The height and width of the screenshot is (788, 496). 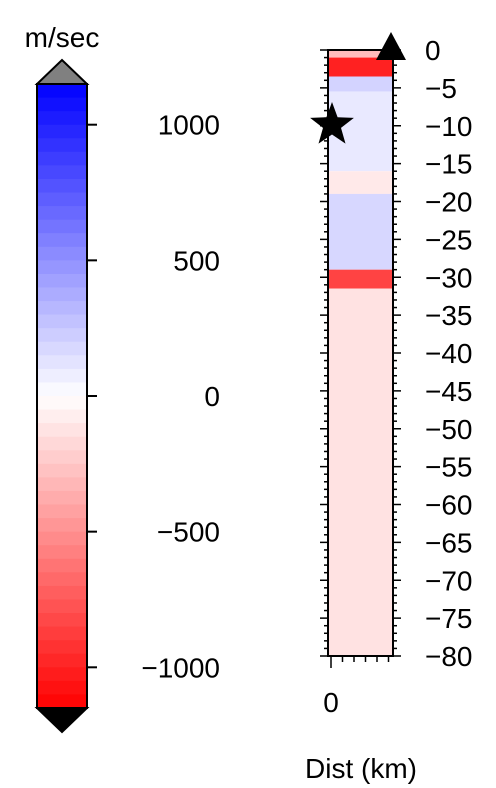 What do you see at coordinates (189, 125) in the screenshot?
I see `colorbar-tick-label: 1000` at bounding box center [189, 125].